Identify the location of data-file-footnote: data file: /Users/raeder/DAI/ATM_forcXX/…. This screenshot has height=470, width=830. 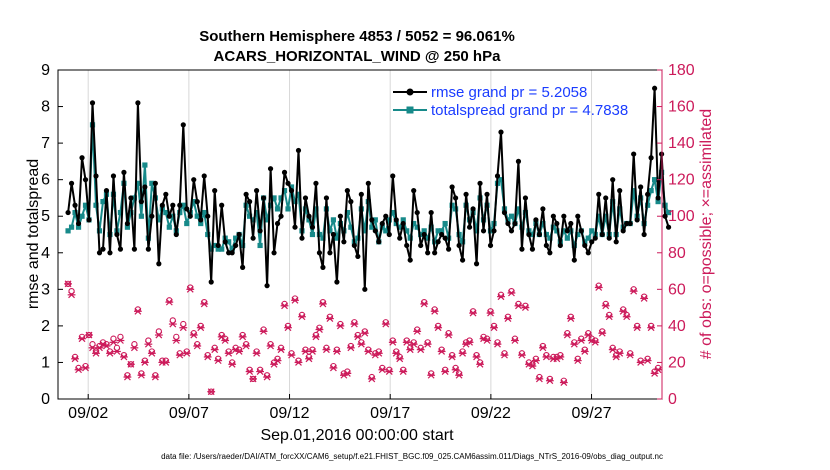
(412, 456).